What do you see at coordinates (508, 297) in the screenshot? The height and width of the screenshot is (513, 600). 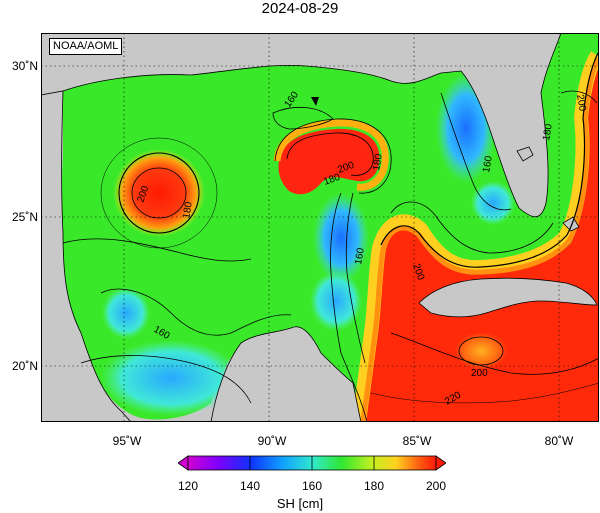 I see `land-cuba` at bounding box center [508, 297].